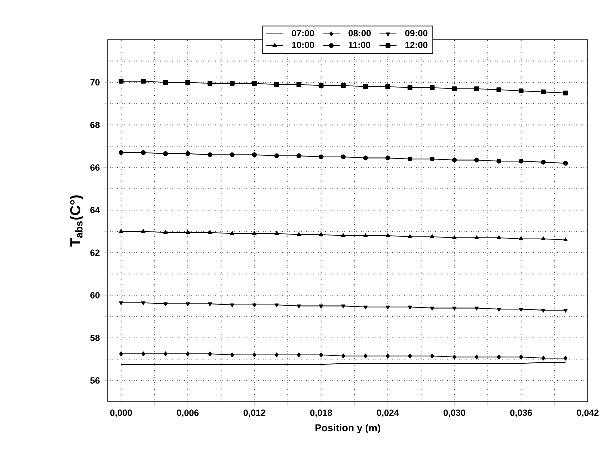  Describe the element at coordinates (121, 414) in the screenshot. I see `x-tick-label: 0,000` at that location.